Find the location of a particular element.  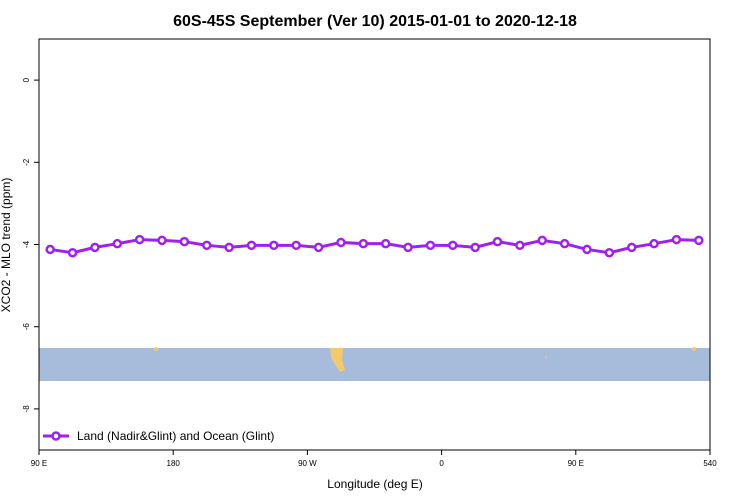

y-tick-label: -8 is located at coordinates (26, 409).